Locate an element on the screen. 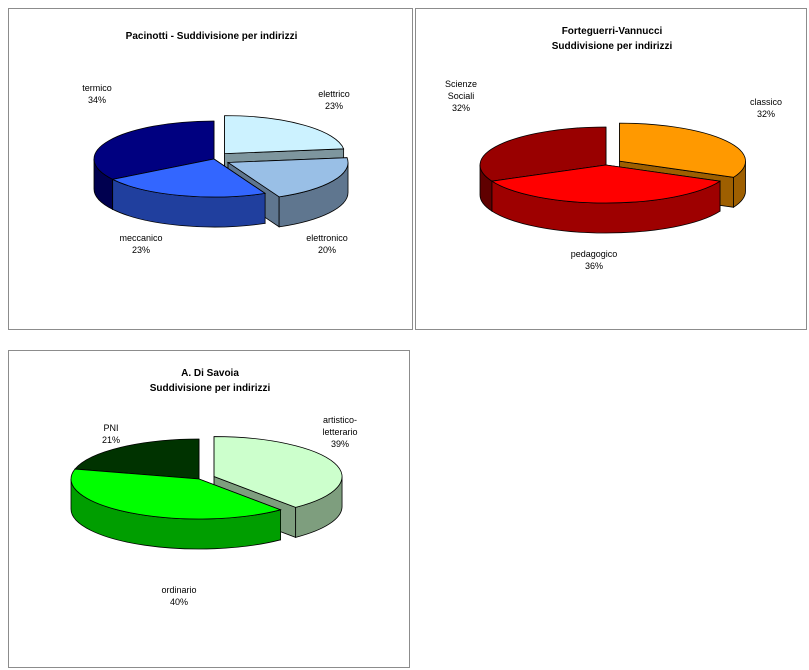  data-label-pni: PNI 21% is located at coordinates (111, 434).